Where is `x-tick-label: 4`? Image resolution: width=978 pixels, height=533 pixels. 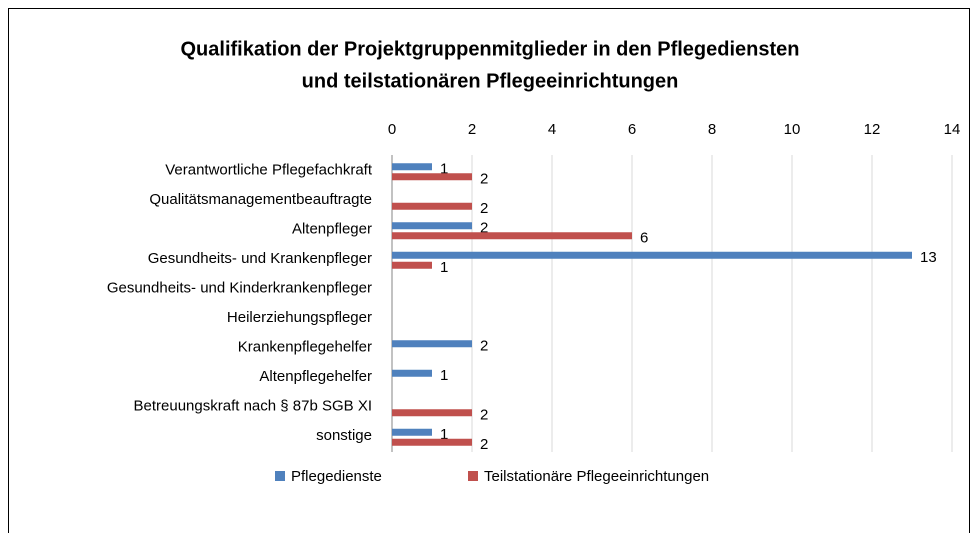 x-tick-label: 4 is located at coordinates (552, 129).